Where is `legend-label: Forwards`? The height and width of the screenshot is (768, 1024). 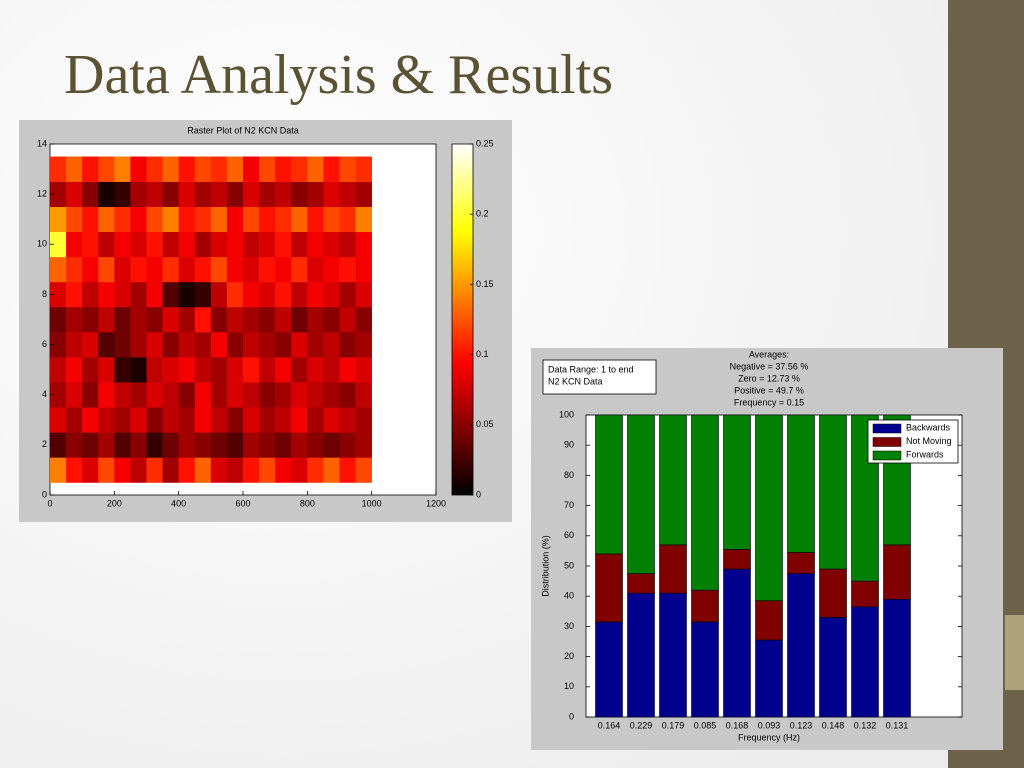 legend-label: Forwards is located at coordinates (925, 454).